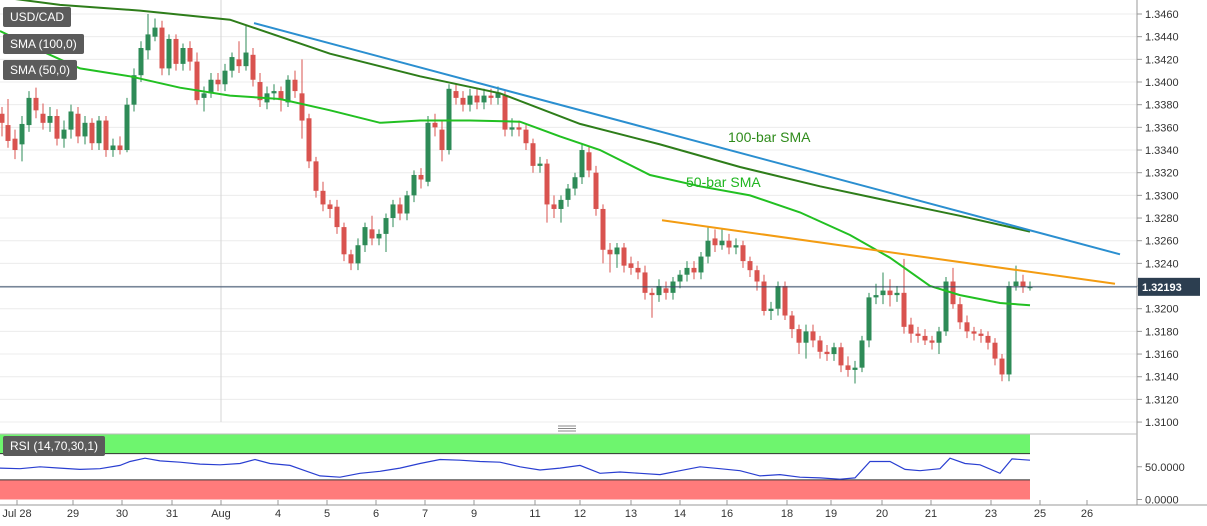 The image size is (1207, 526). What do you see at coordinates (831, 514) in the screenshot?
I see `x-tick-label: 19` at bounding box center [831, 514].